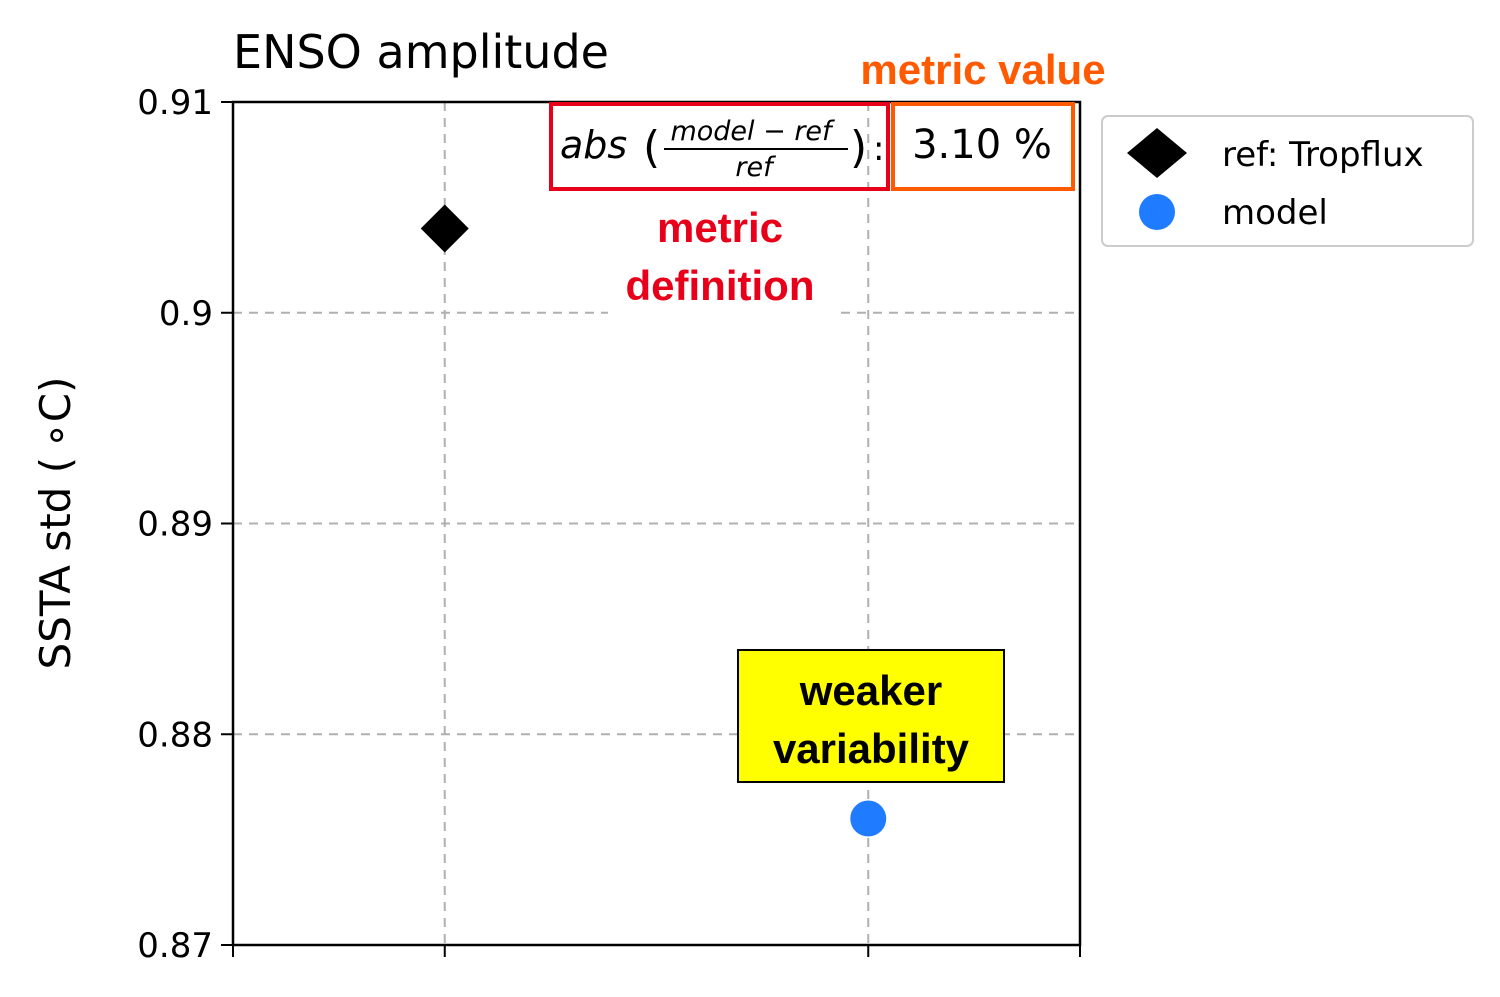 The height and width of the screenshot is (997, 1500). I want to click on weaker-variability-line1: weaker, so click(870, 690).